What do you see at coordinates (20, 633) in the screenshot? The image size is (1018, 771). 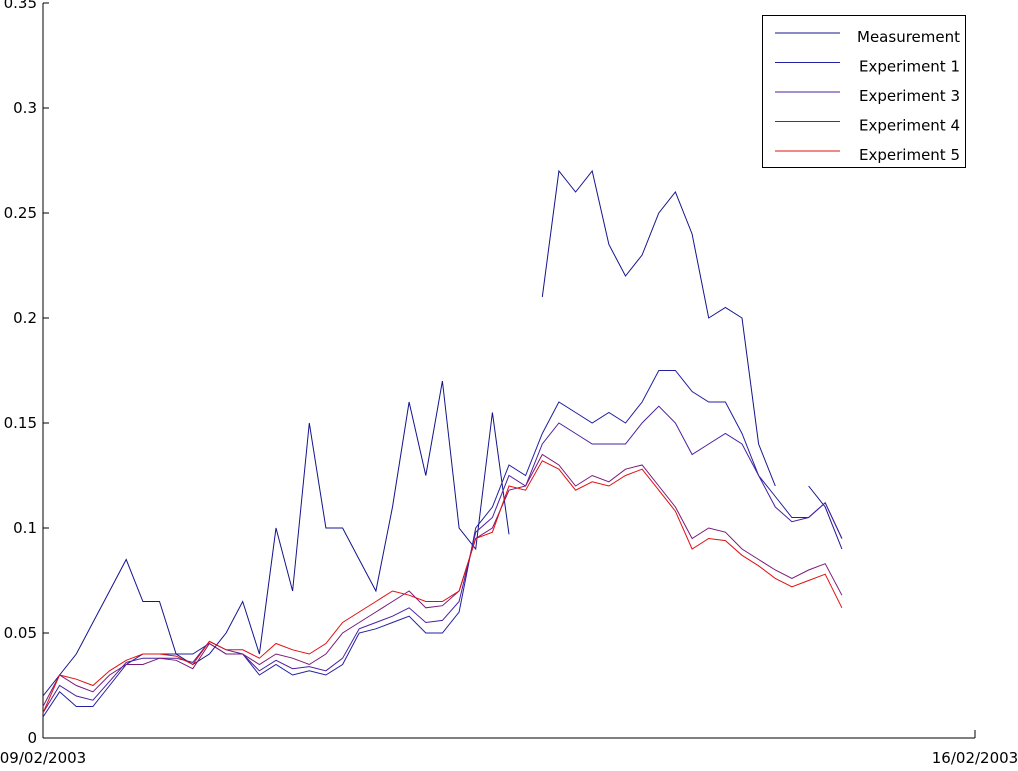 I see `y-tick-label: 0.05` at bounding box center [20, 633].